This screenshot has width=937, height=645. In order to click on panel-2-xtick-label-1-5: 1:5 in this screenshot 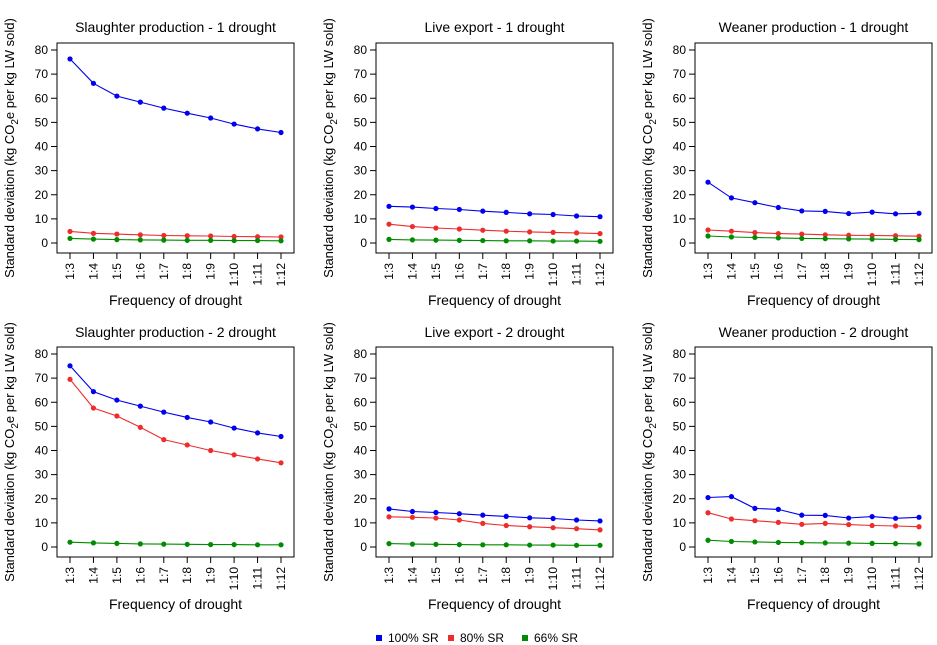, I will do `click(436, 271)`.